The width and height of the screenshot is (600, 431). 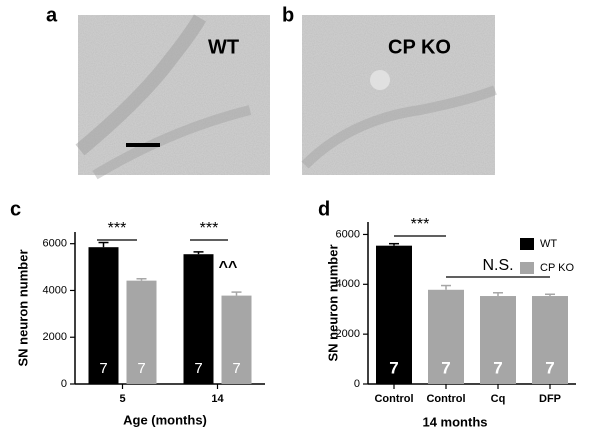 I want to click on x-axis-label: 14 months, so click(x=454, y=421).